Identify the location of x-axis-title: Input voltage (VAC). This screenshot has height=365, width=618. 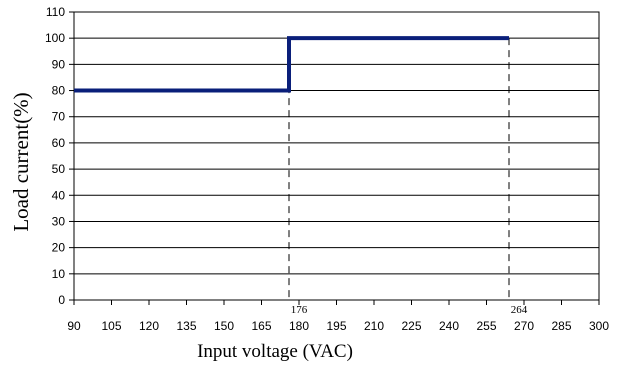
(275, 351).